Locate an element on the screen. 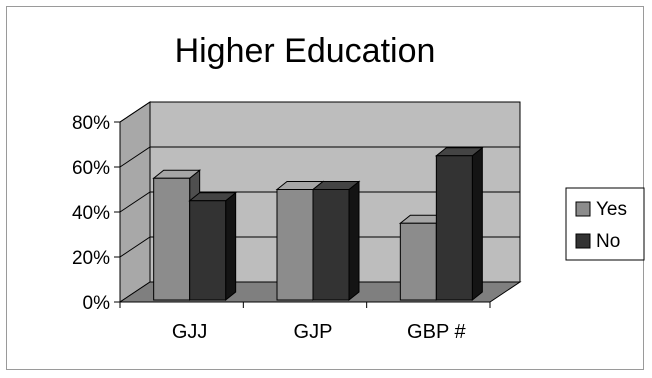 The image size is (652, 378). y-tick-label: 80% is located at coordinates (91, 123).